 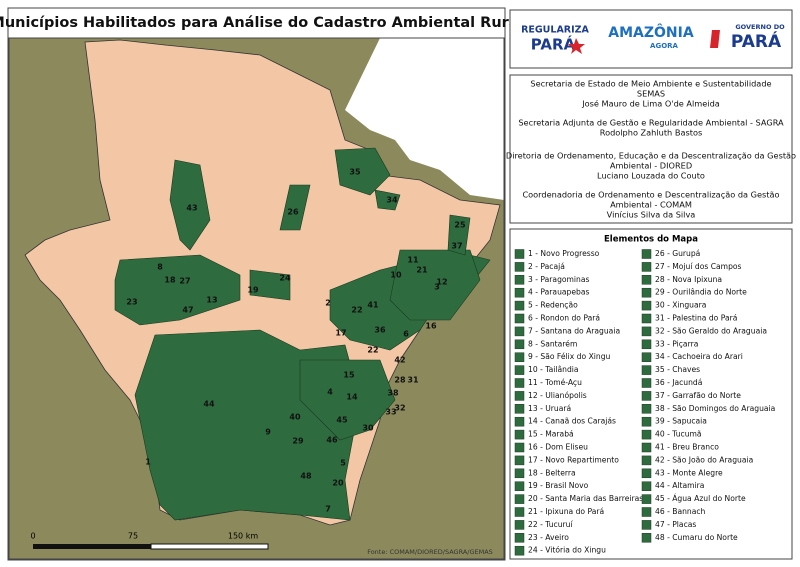 What do you see at coordinates (678, 382) in the screenshot?
I see `legend-item: 36 - Jacundá` at bounding box center [678, 382].